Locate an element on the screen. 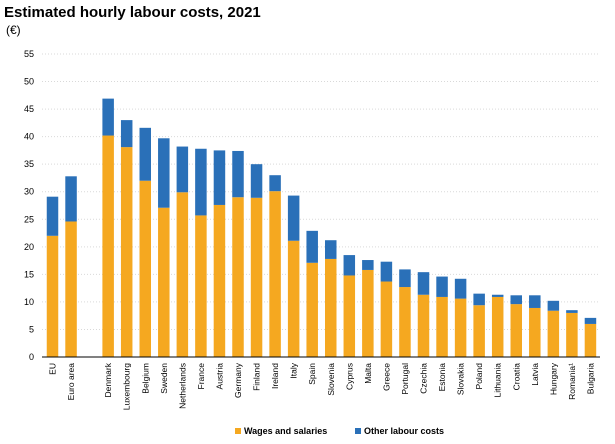 Image resolution: width=615 pixels, height=444 pixels. x-tick-label: Austria is located at coordinates (219, 376).